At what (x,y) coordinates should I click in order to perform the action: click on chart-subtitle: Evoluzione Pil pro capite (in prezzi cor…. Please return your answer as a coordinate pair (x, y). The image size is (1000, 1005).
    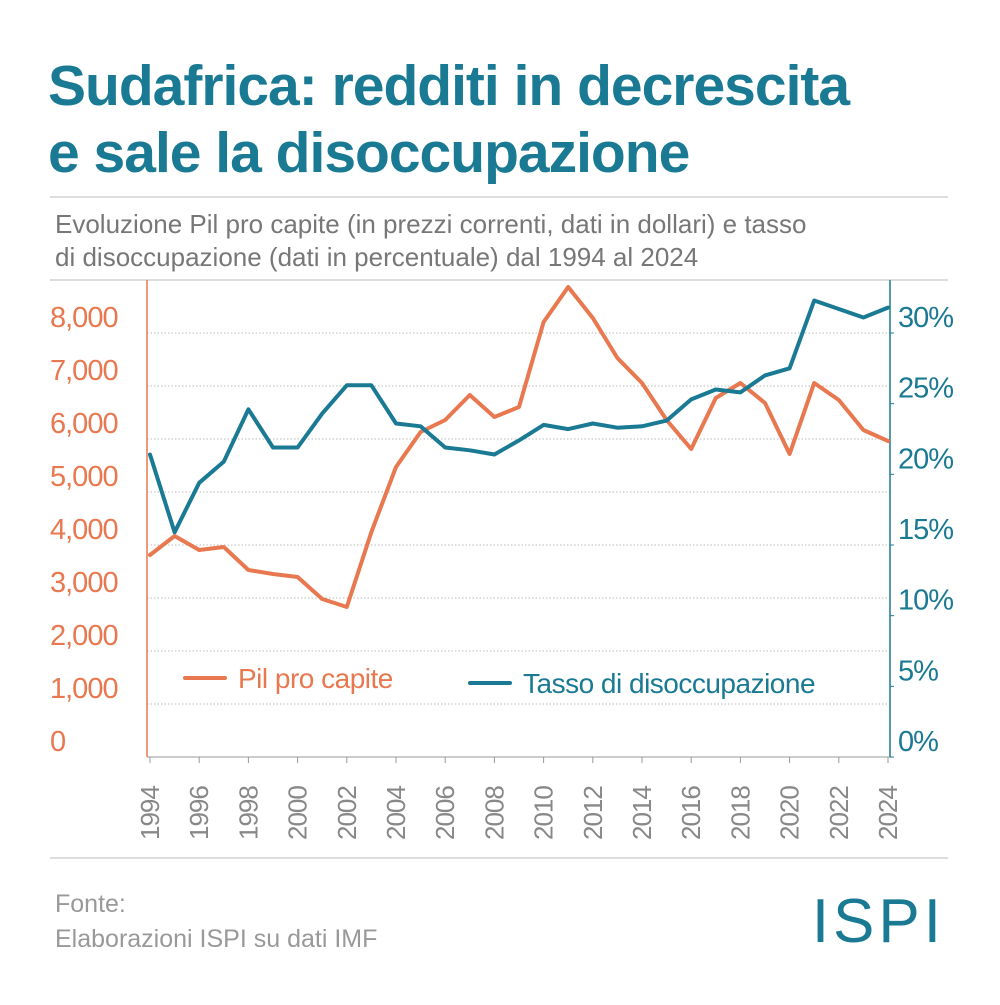
    Looking at the image, I should click on (430, 224).